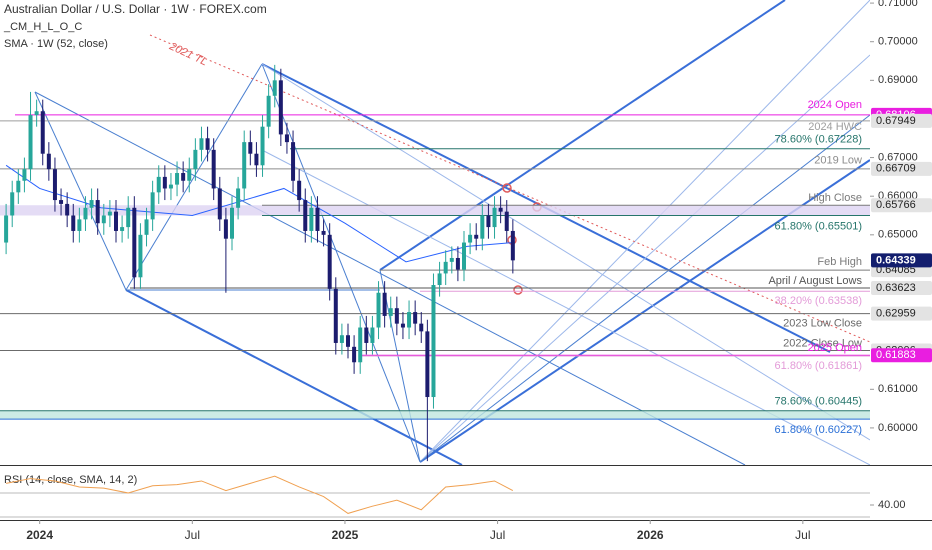  I want to click on level-label: 2022 Close Low, so click(822, 343).